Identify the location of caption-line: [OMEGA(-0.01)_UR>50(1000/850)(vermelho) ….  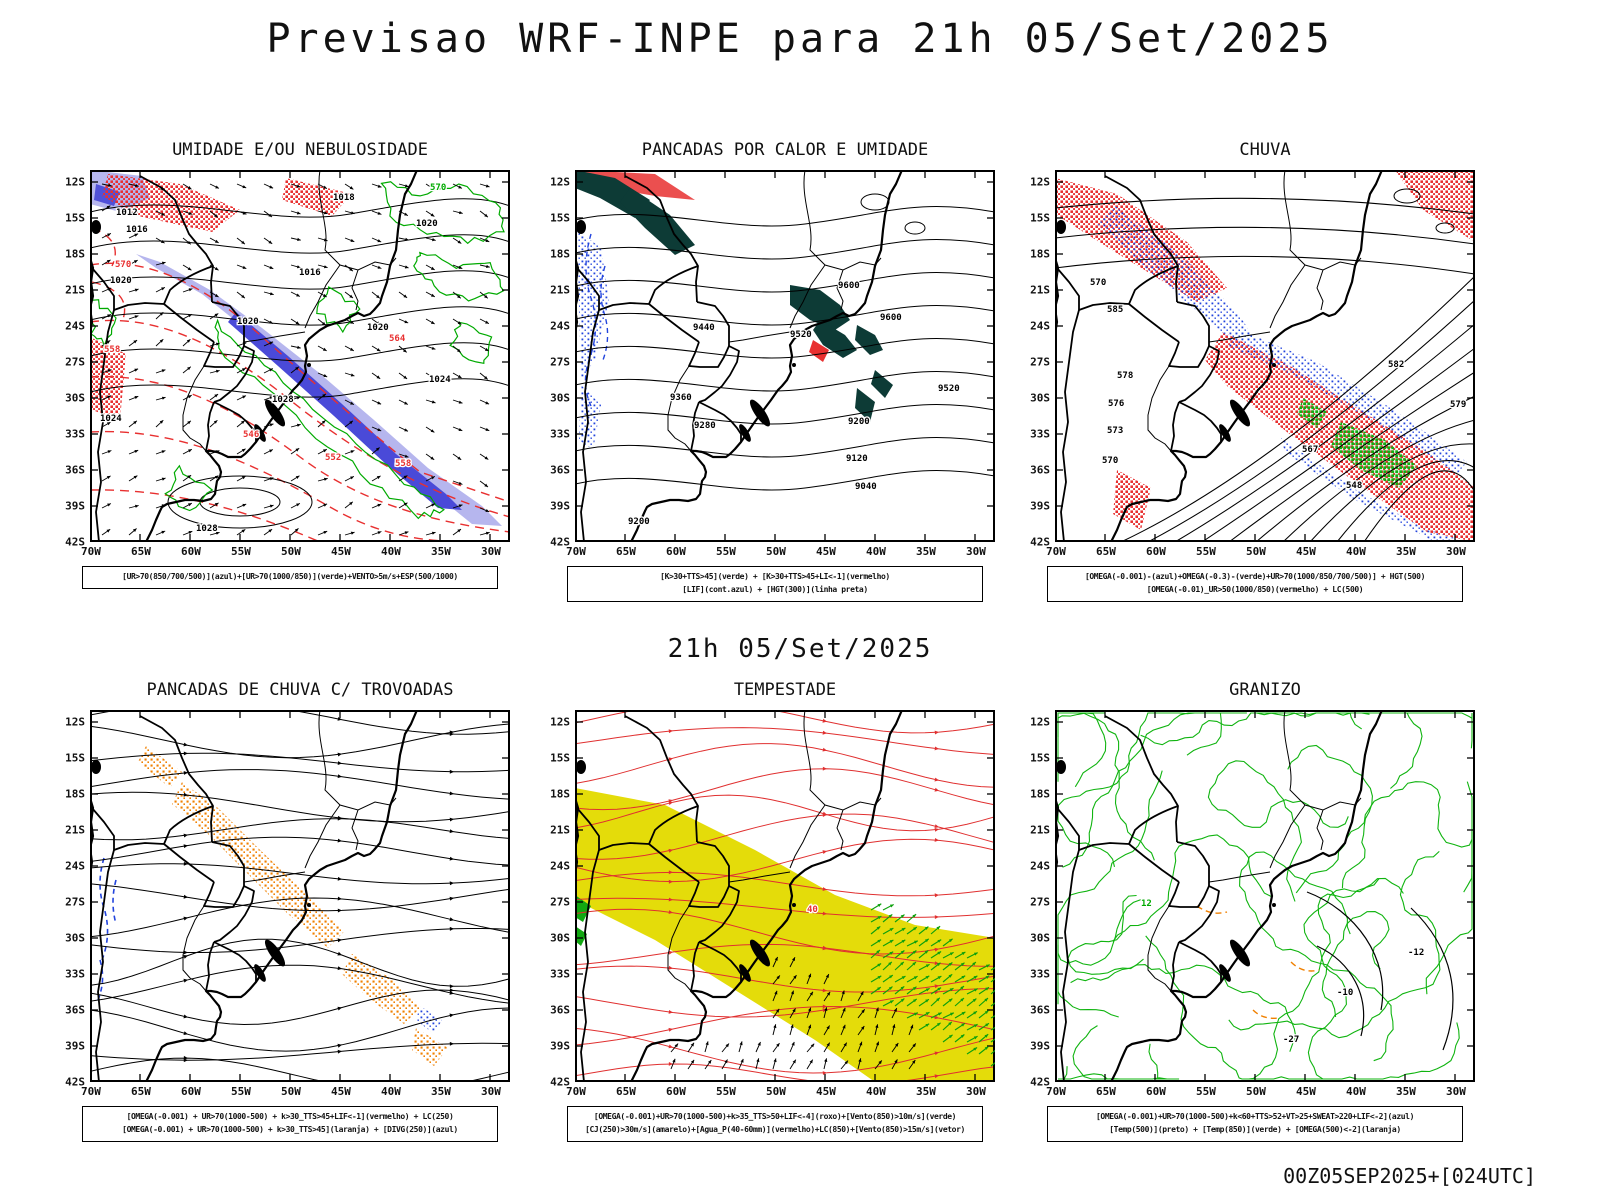
(1255, 589).